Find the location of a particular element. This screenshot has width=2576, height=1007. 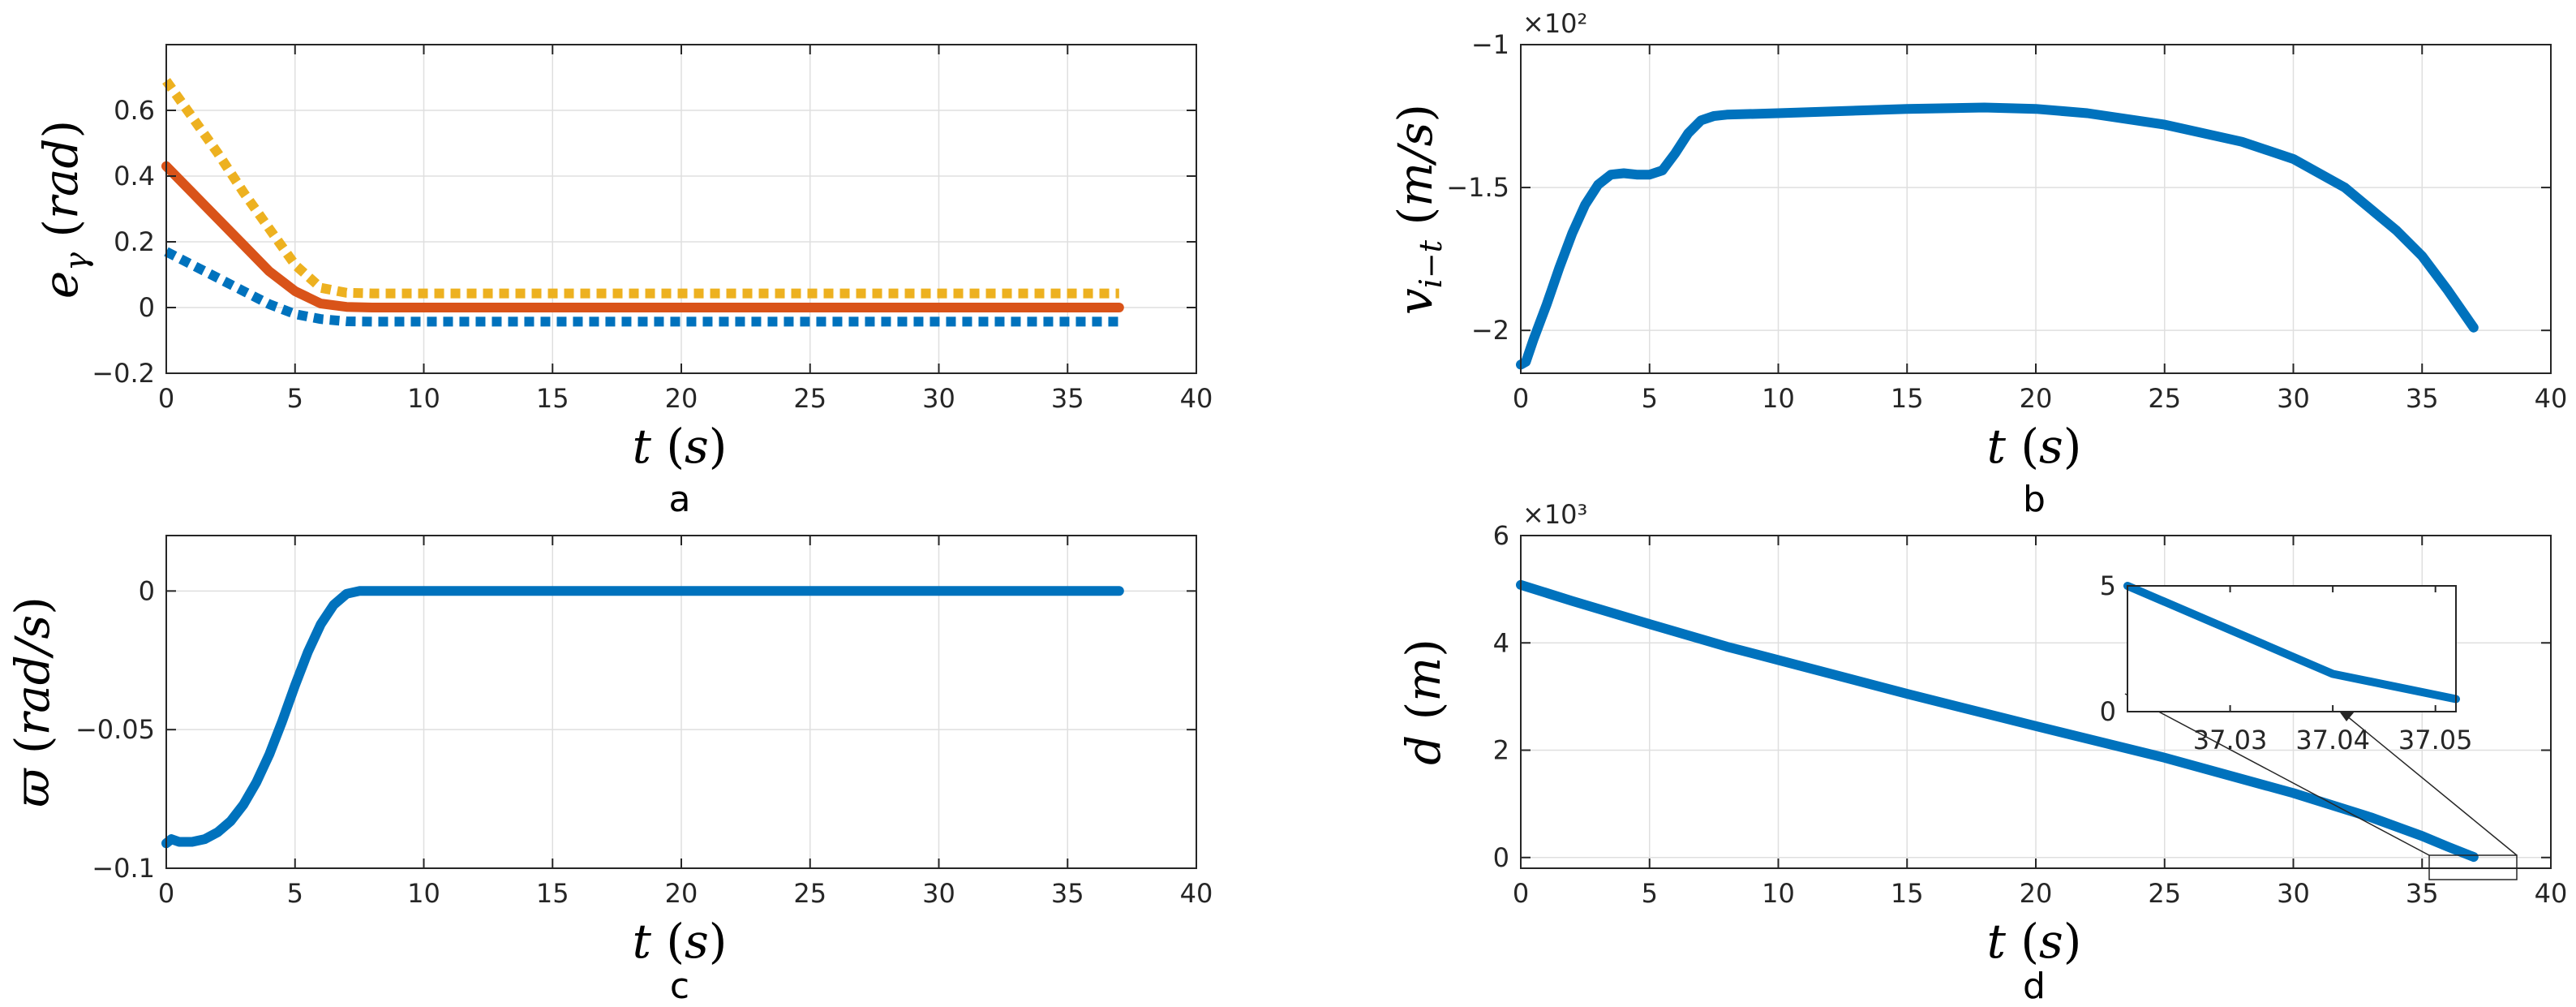

panel-c-ytick-label-1: −0.05 is located at coordinates (115, 729).